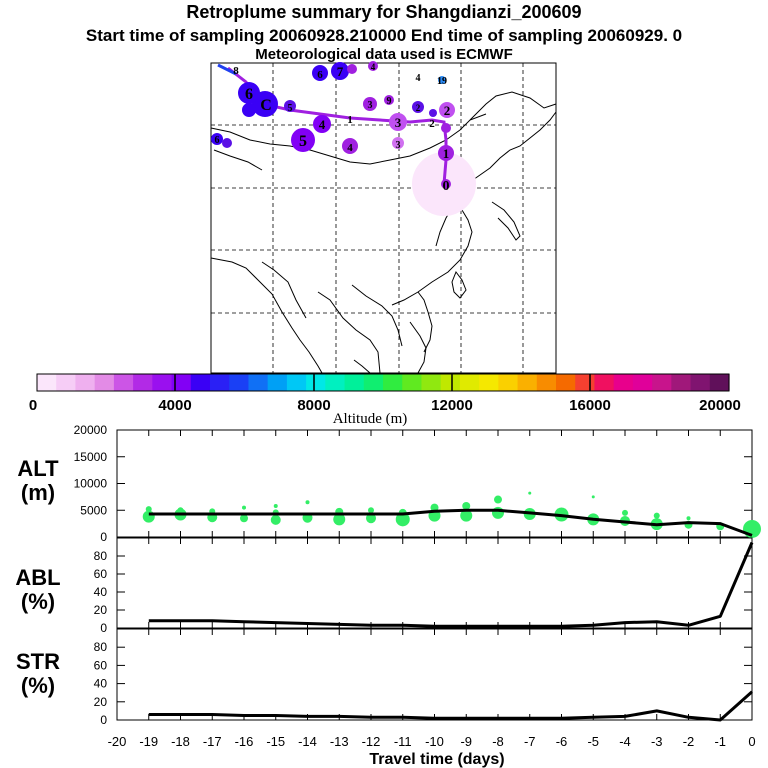  Describe the element at coordinates (593, 741) in the screenshot. I see `x-tick-label: -5` at that location.